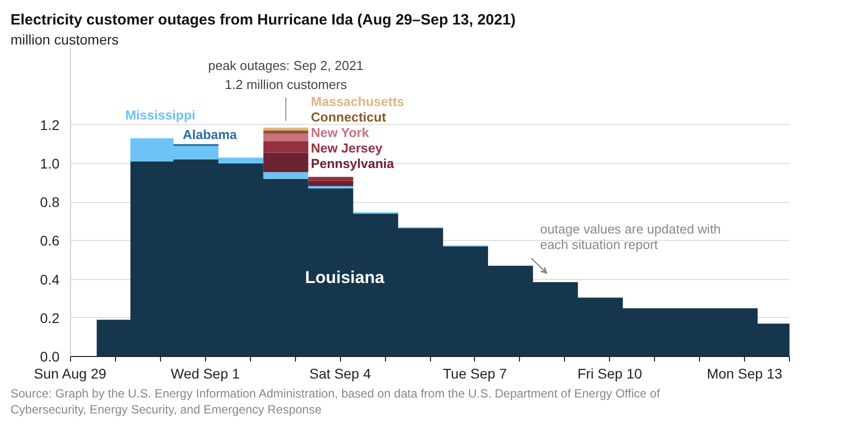  Describe the element at coordinates (205, 374) in the screenshot. I see `x-tick-label: Wed Sep 1` at that location.